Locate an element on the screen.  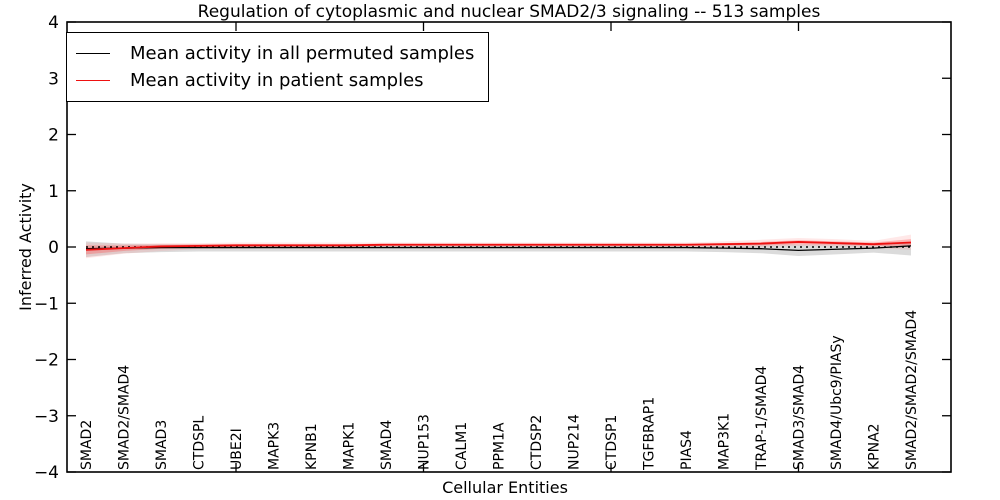
y-tick-label: −1 is located at coordinates (46, 304).